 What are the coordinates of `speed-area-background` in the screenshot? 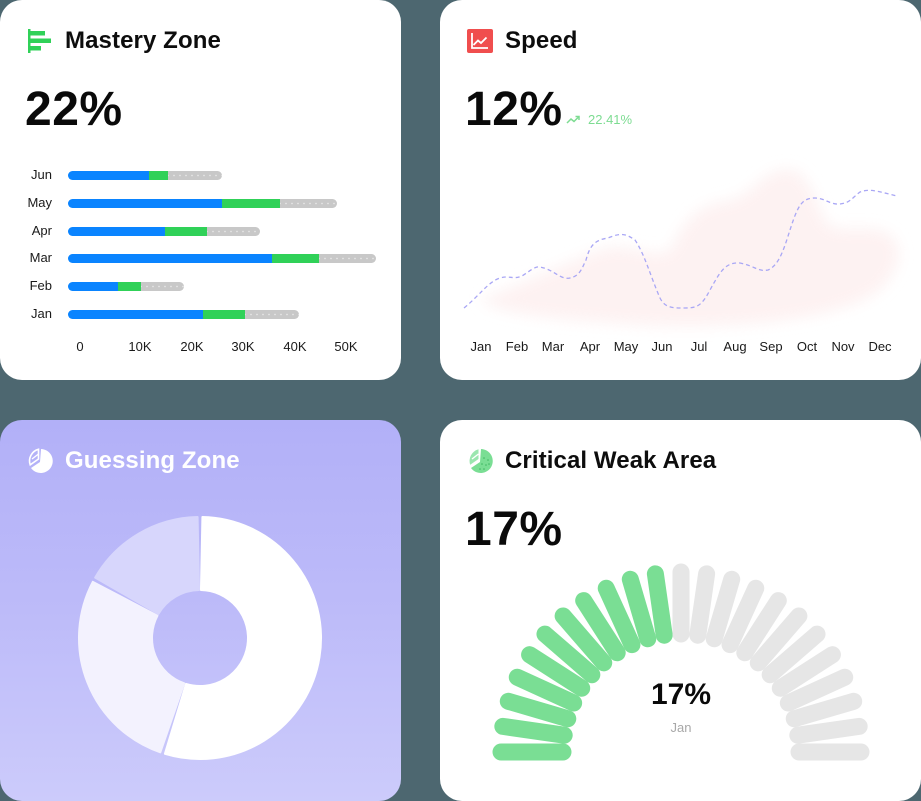 It's located at (689, 248).